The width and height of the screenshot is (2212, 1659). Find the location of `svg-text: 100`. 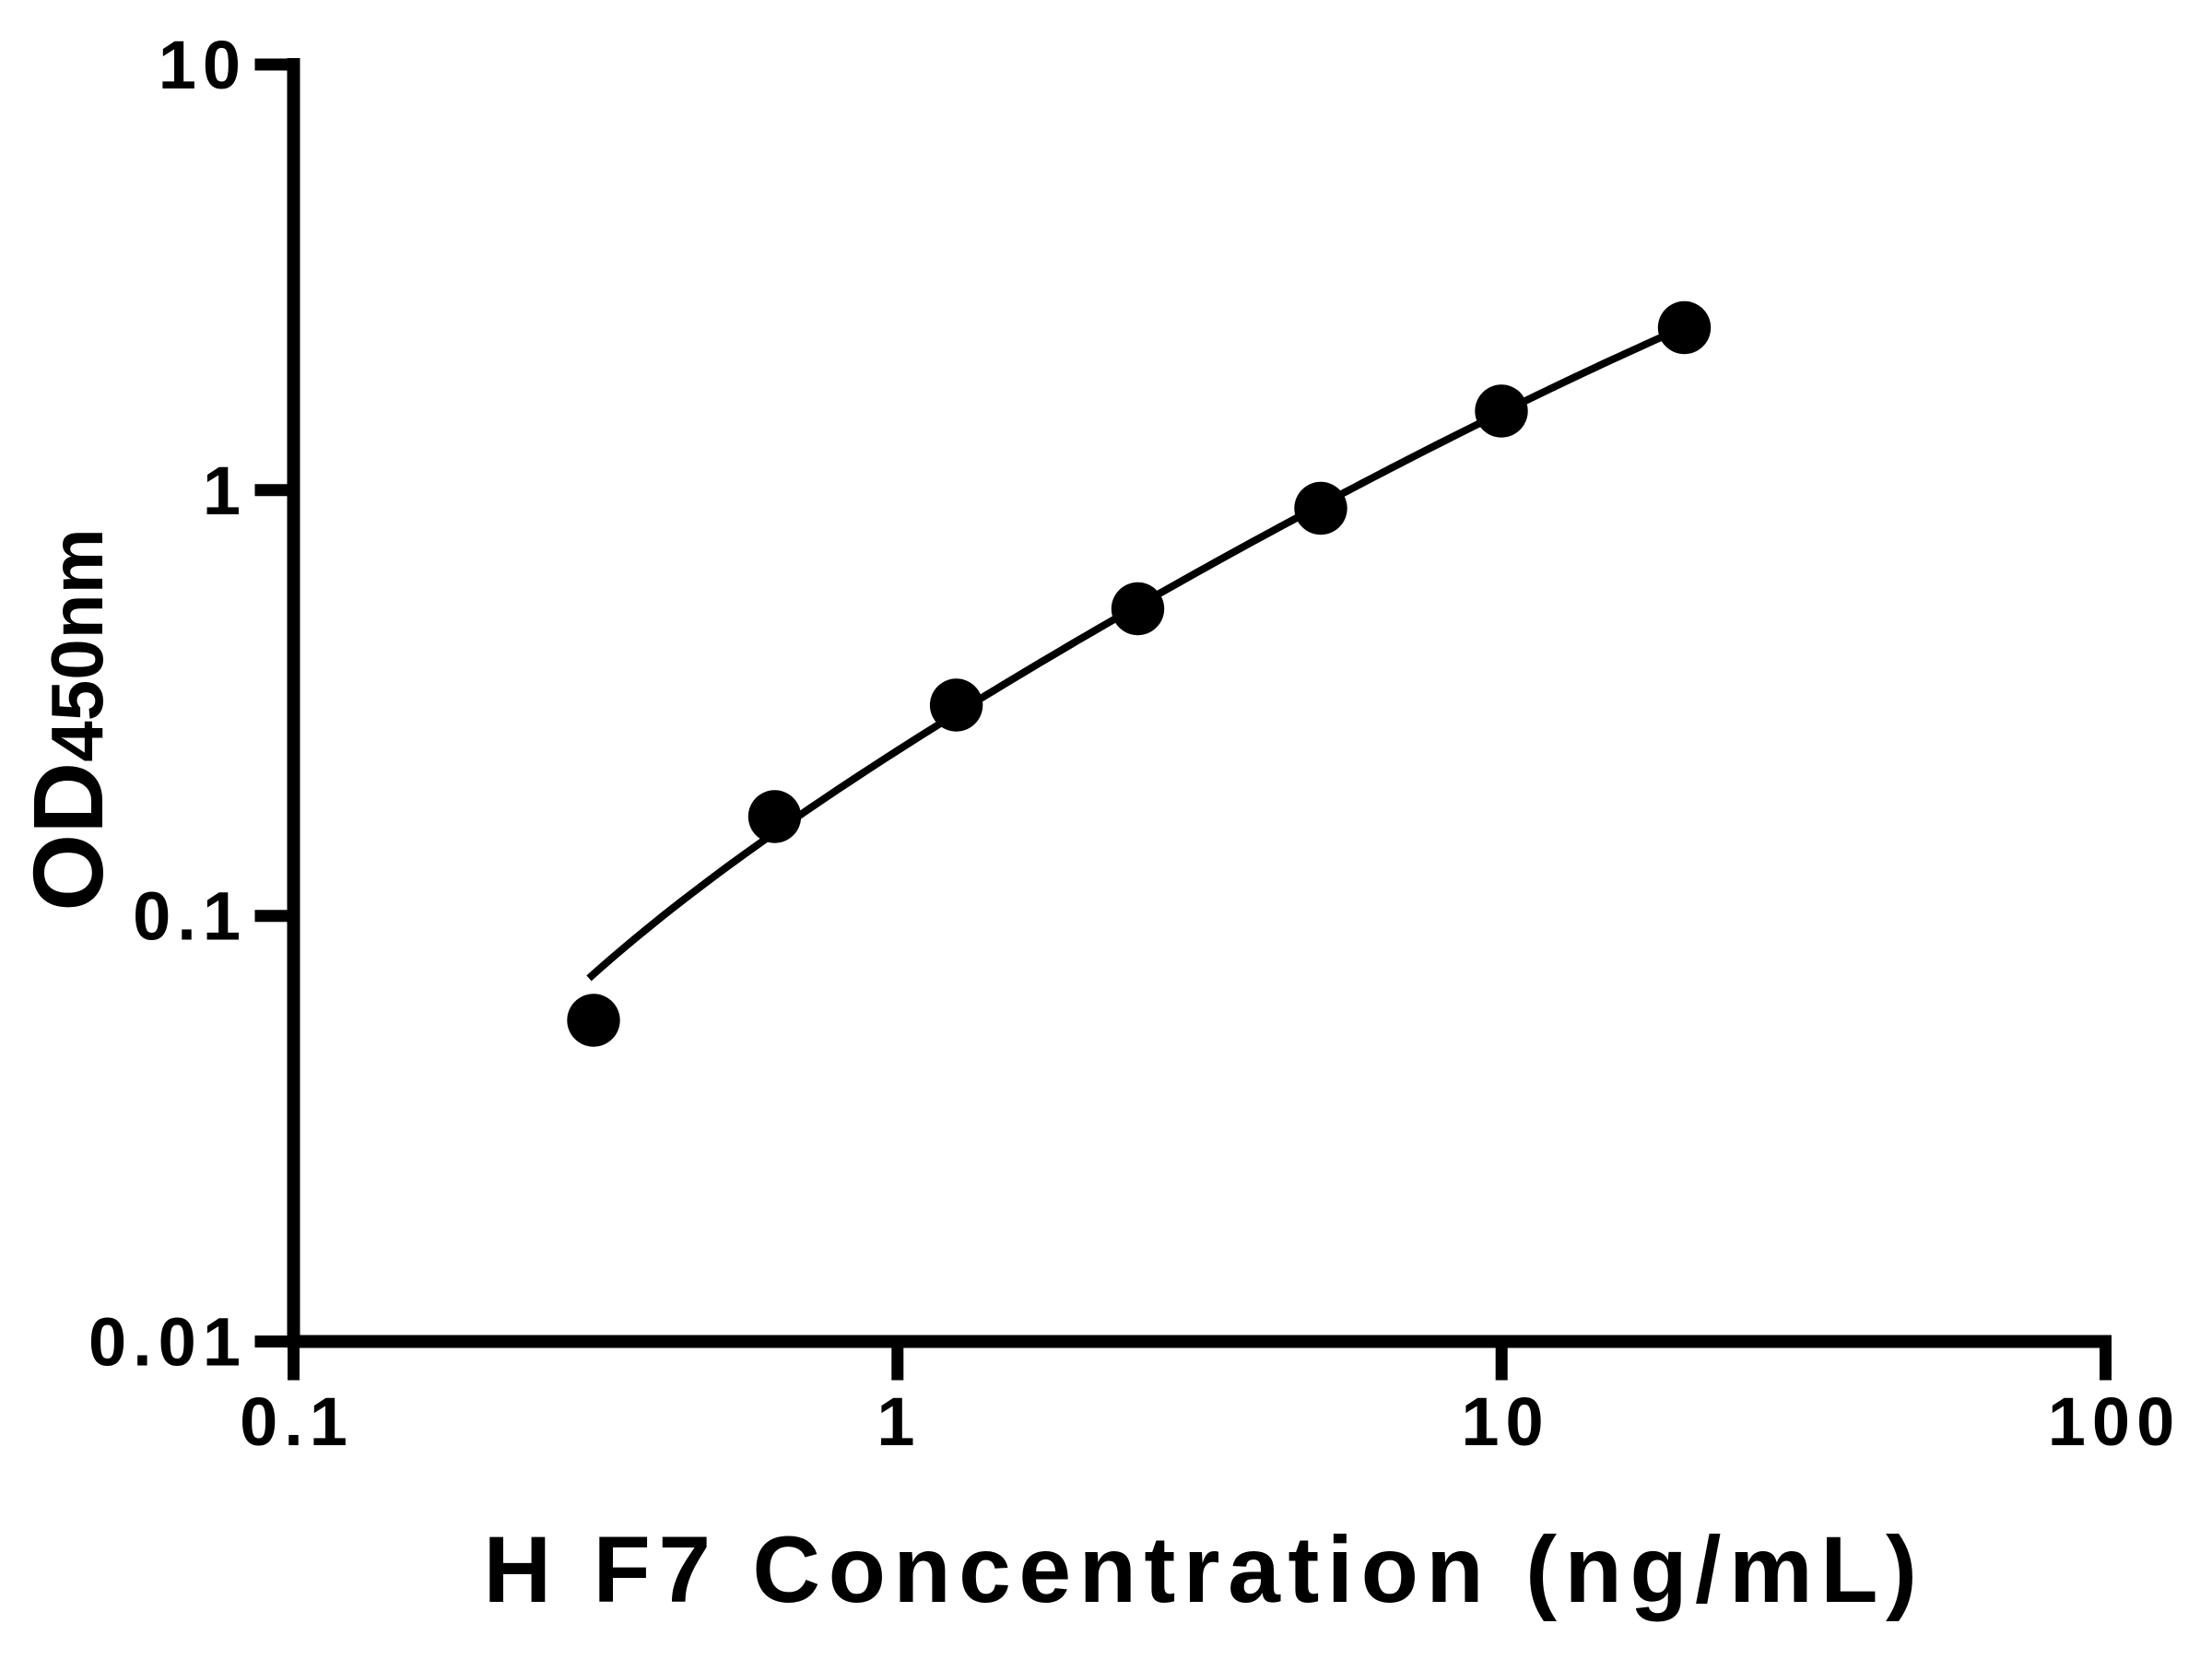

svg-text: 100 is located at coordinates (2114, 1421).